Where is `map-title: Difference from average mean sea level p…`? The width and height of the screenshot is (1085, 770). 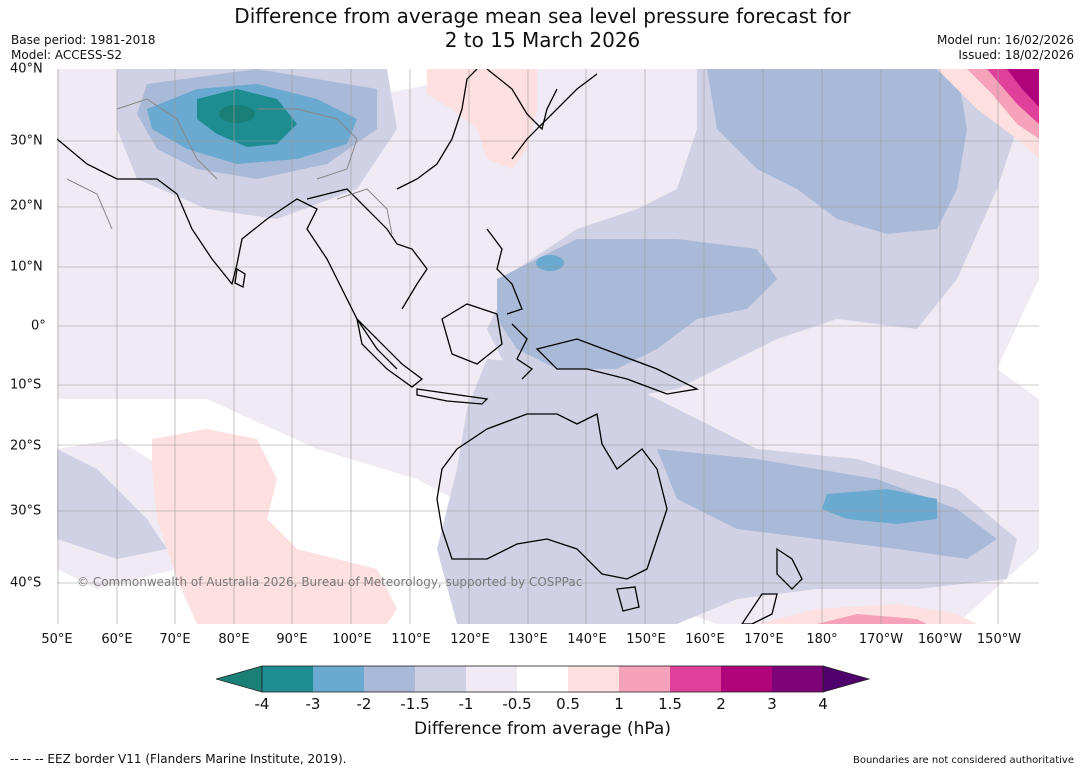 map-title: Difference from average mean sea level p… is located at coordinates (542, 28).